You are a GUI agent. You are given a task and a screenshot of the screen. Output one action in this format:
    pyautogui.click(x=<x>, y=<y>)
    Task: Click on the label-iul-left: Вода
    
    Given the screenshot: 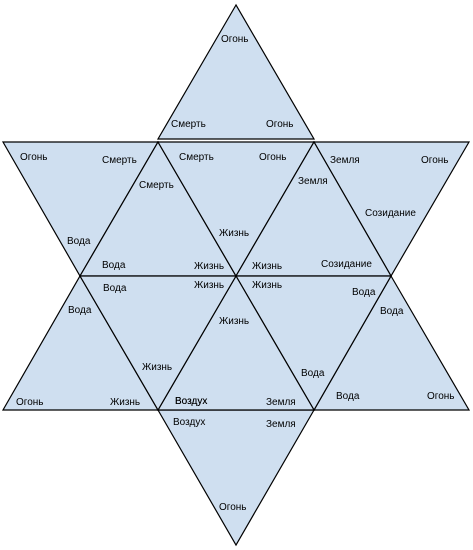 What is the action you would take?
    pyautogui.click(x=114, y=265)
    